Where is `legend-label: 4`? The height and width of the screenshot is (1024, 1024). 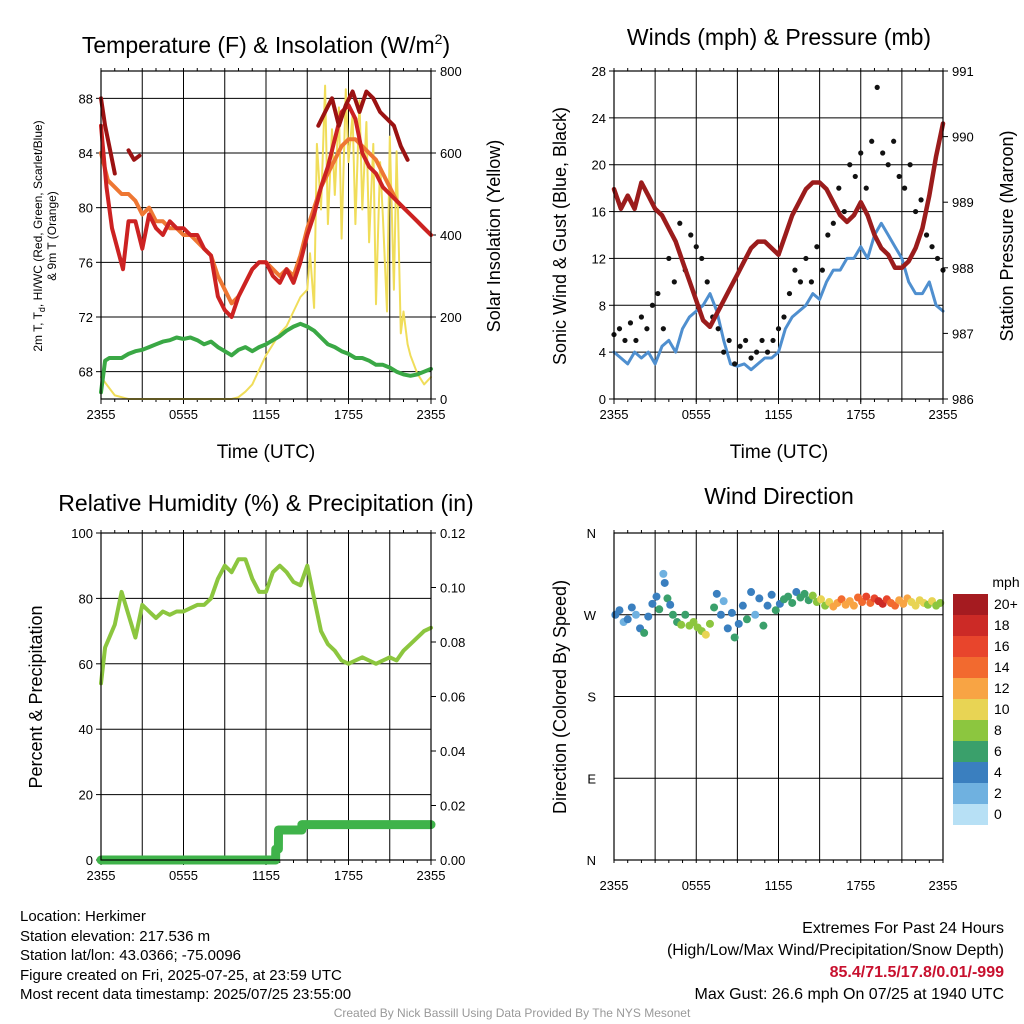 legend-label: 4 is located at coordinates (998, 772).